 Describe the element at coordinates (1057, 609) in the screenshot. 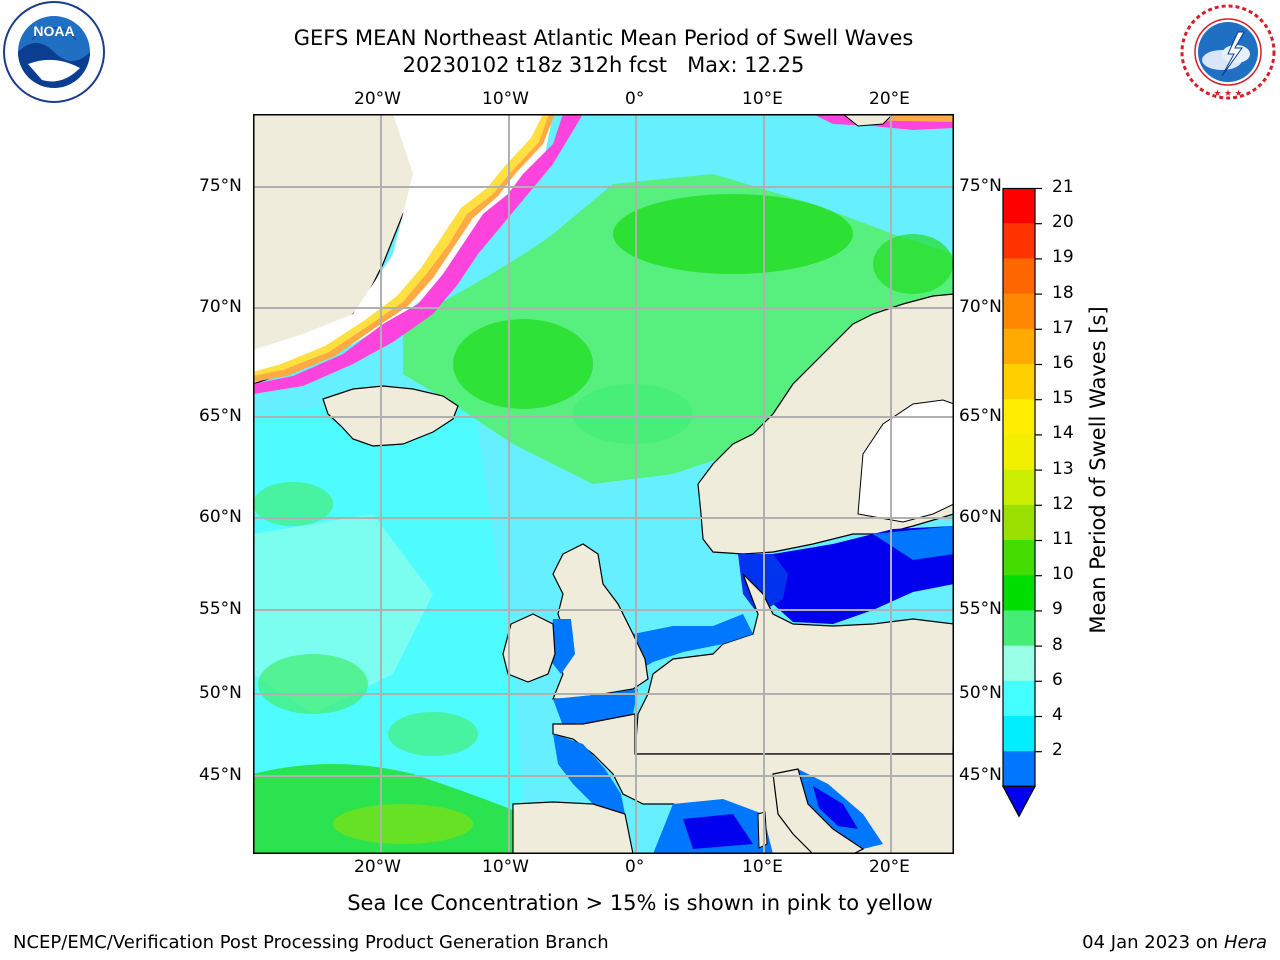

I see `colorbar-tick-label: 9` at that location.